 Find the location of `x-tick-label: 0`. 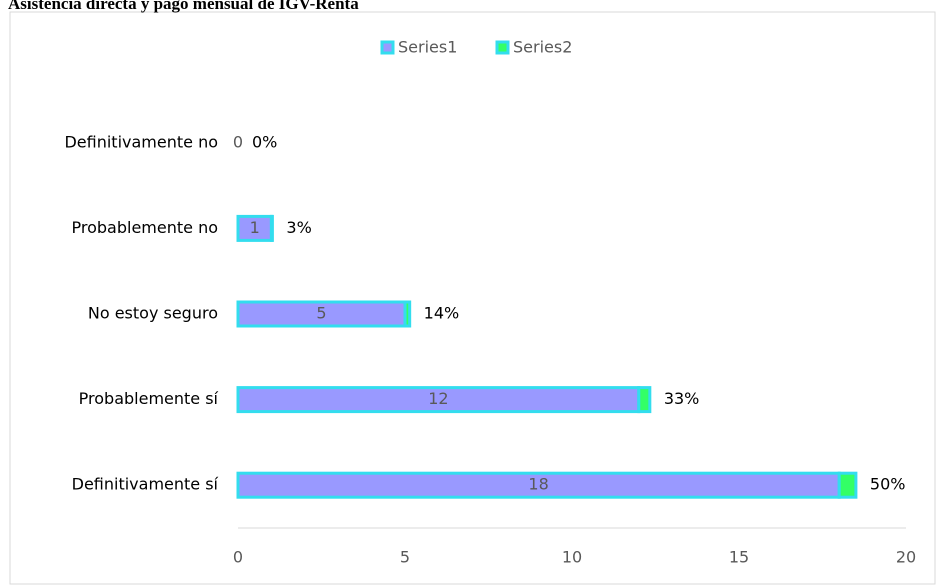

x-tick-label: 0 is located at coordinates (238, 557).